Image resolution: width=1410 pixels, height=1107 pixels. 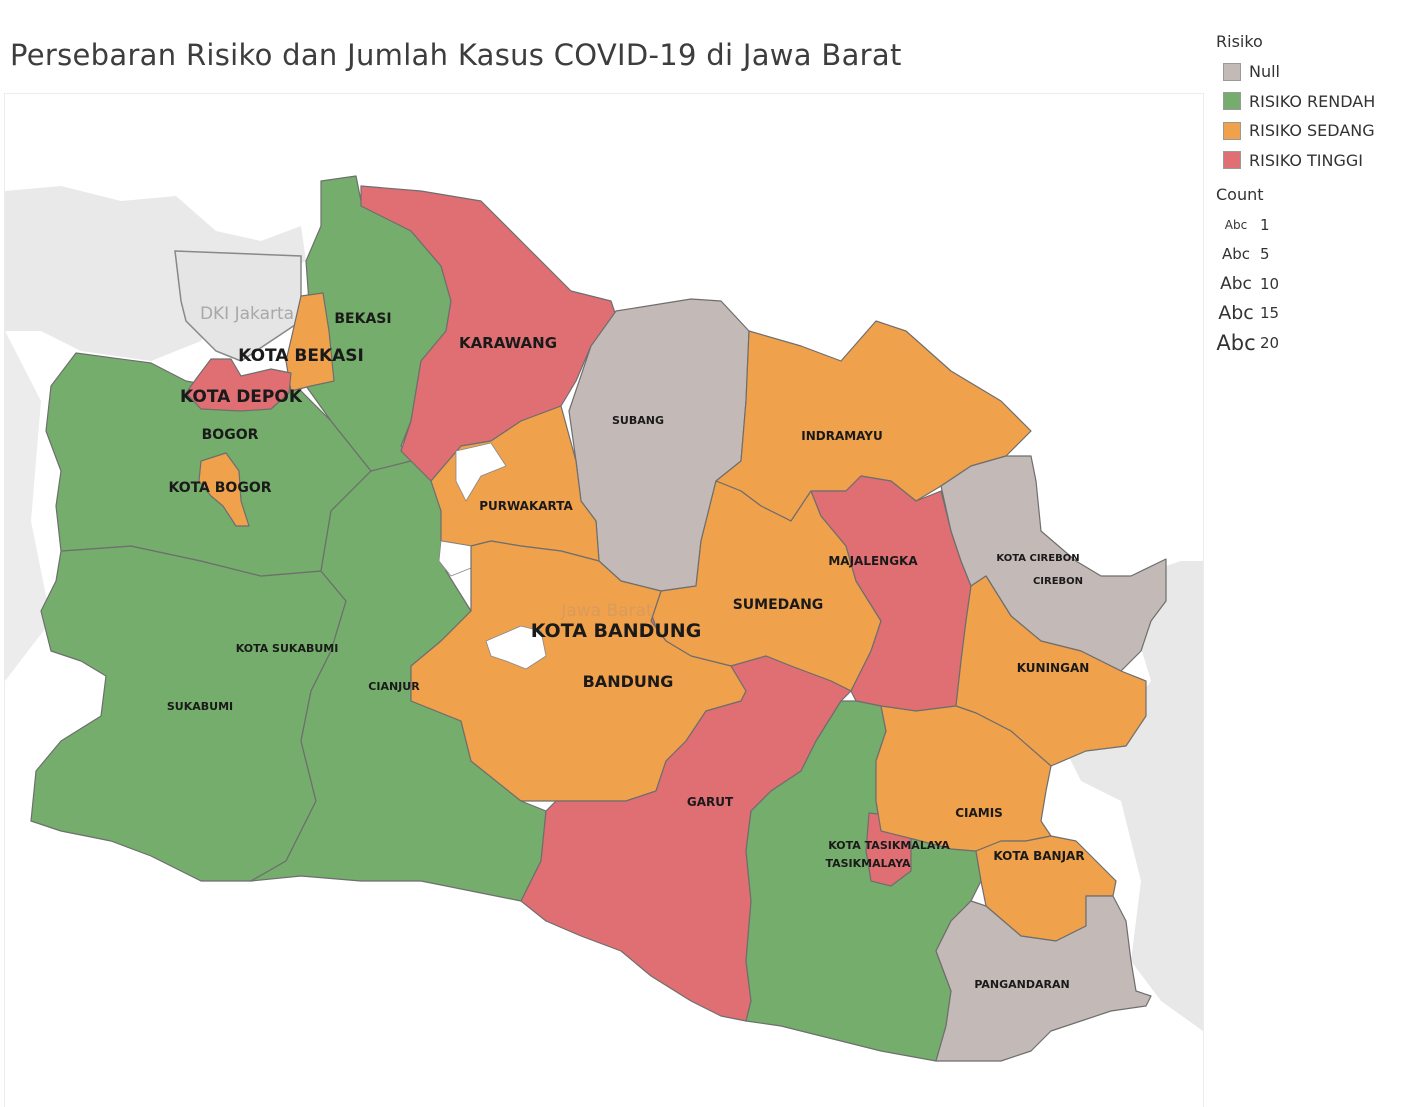 I want to click on label-cianjur: CIANJUR, so click(x=394, y=686).